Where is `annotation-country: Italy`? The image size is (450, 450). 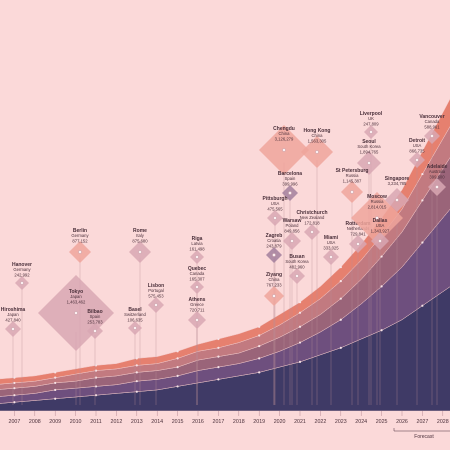 annotation-country: Italy is located at coordinates (140, 235).